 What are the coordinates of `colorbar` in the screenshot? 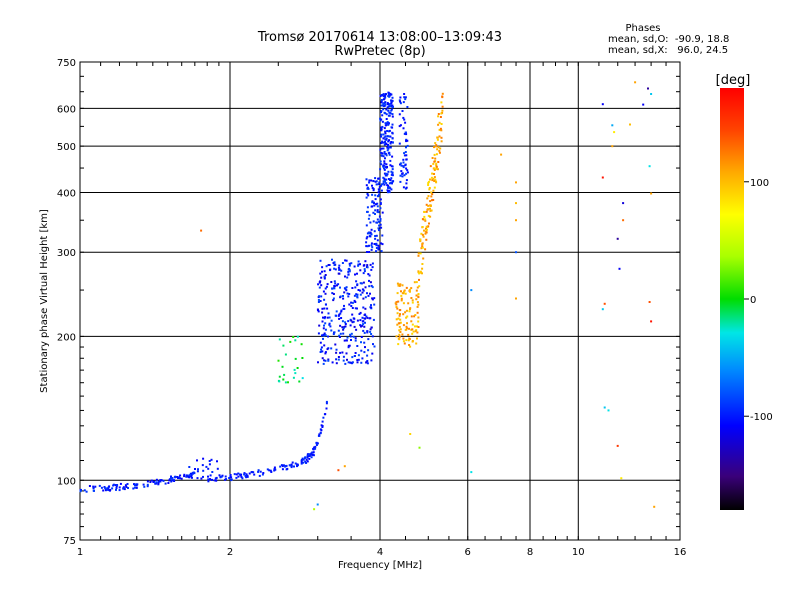 It's located at (732, 299).